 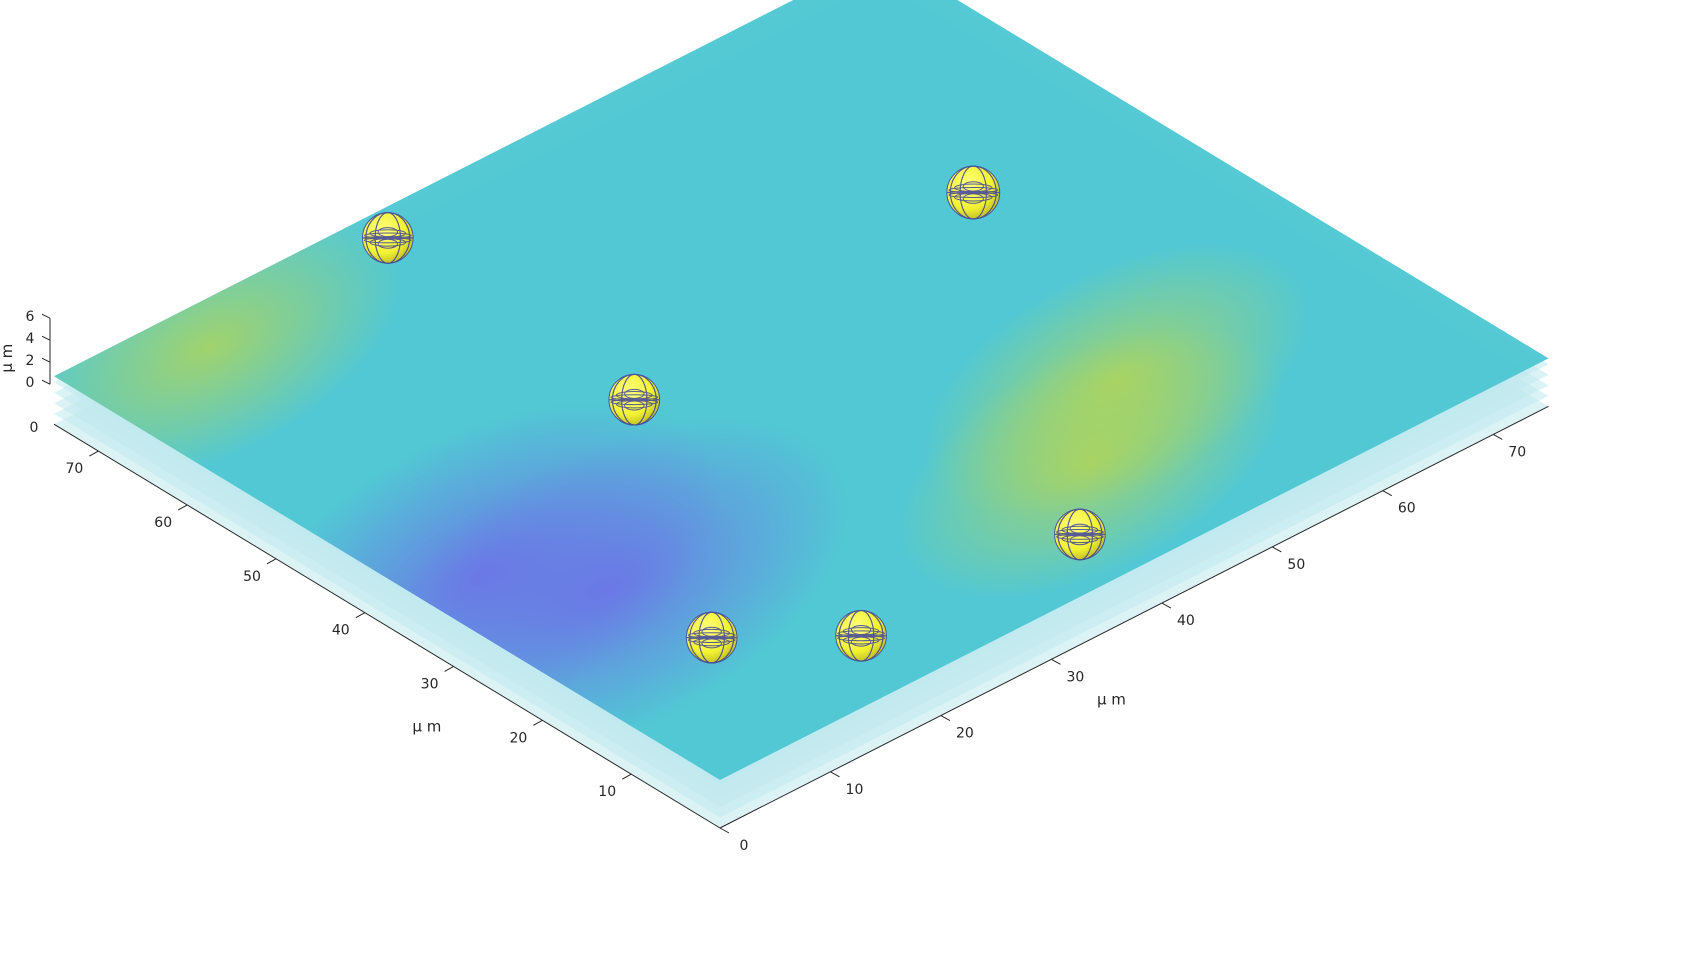 What do you see at coordinates (855, 790) in the screenshot?
I see `x-tick-label: 10` at bounding box center [855, 790].